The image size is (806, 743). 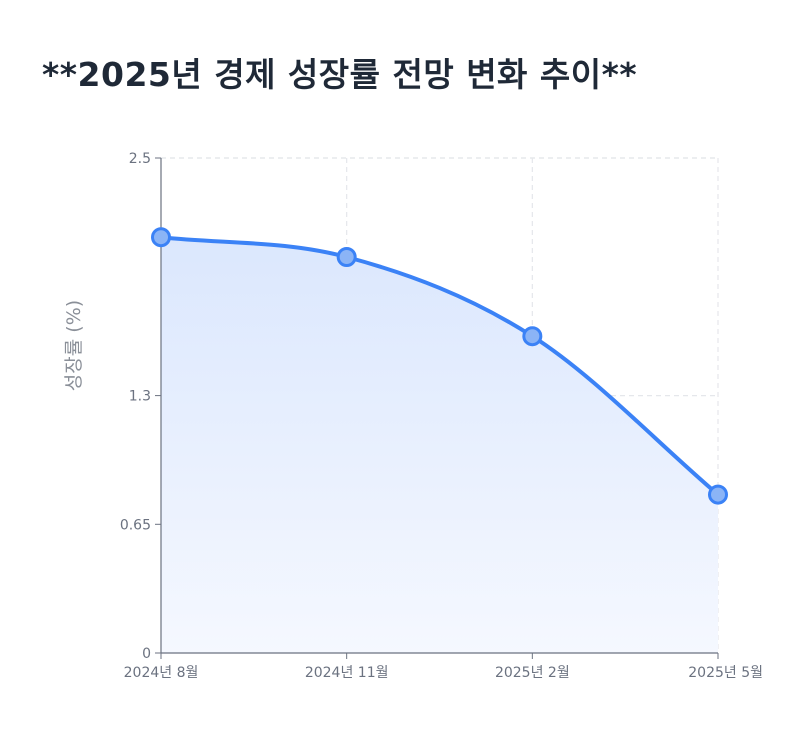 I want to click on x-tick-label: 2025년 5월, so click(x=725, y=673).